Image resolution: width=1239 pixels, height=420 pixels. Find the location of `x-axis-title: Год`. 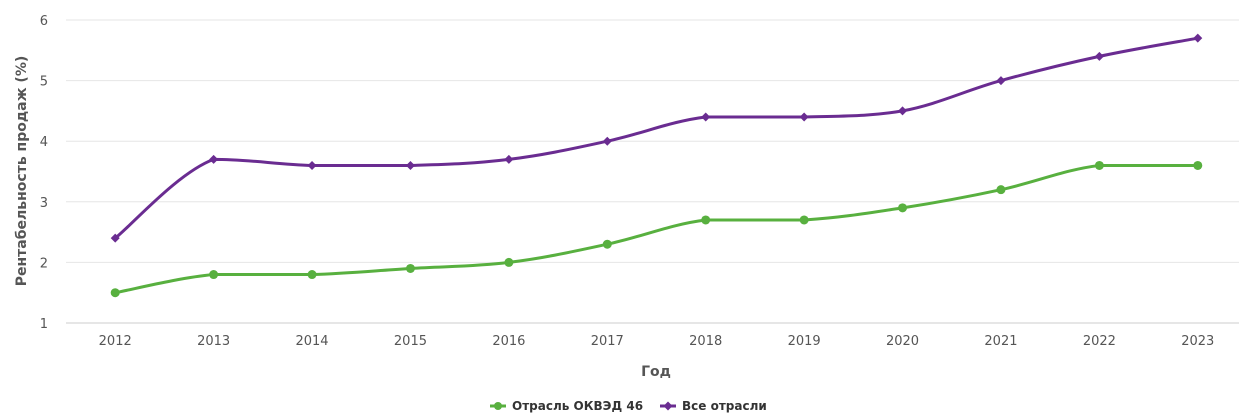

x-axis-title: Год is located at coordinates (656, 372).